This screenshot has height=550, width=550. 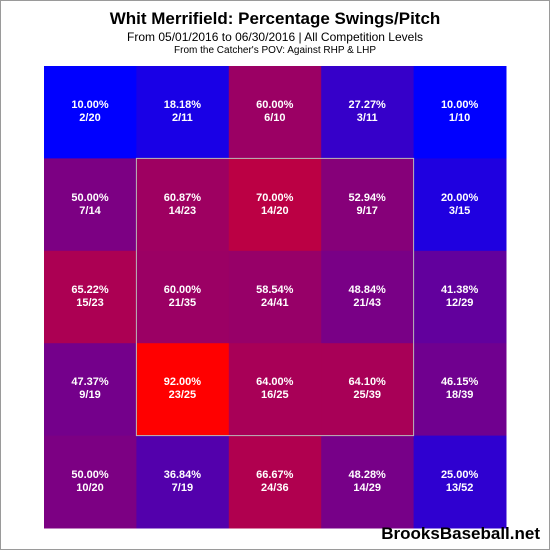 I want to click on cell-label-r2c2: 58.54% 24/41, so click(x=275, y=297).